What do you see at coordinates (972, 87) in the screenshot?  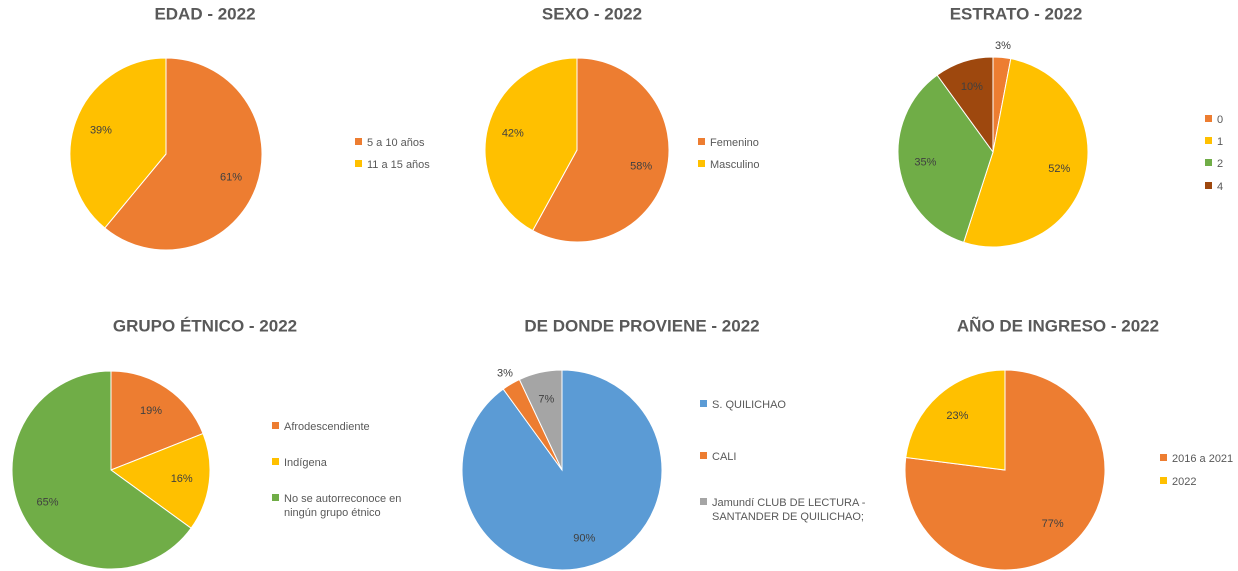 I see `data-label: 10%` at bounding box center [972, 87].